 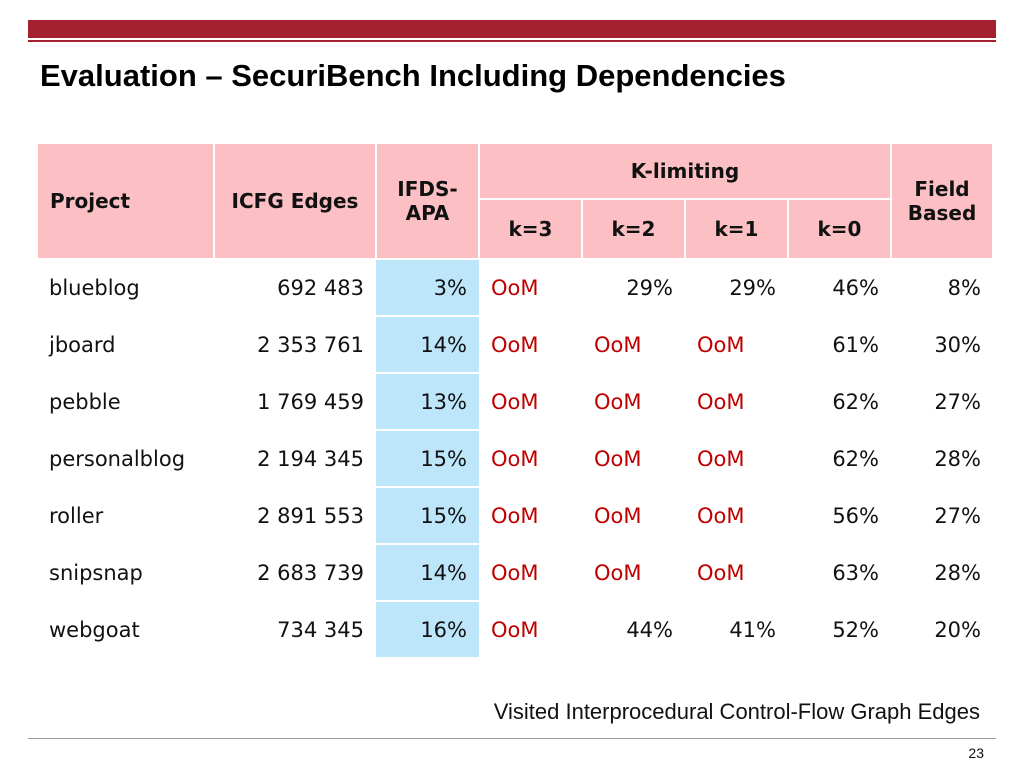 I want to click on header-k-limiting: K-limiting, so click(x=685, y=171).